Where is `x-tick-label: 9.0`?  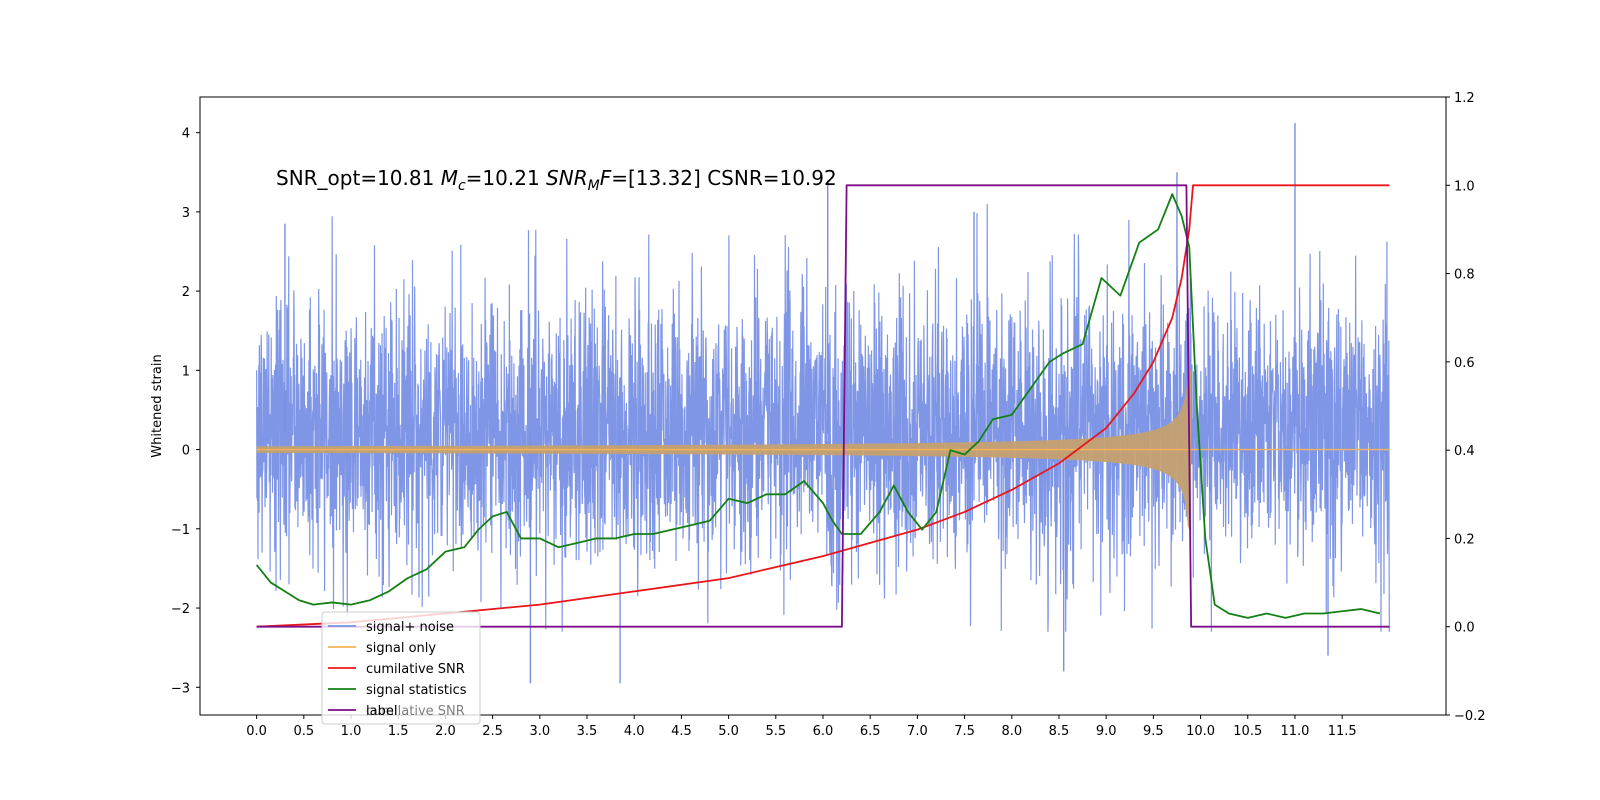
x-tick-label: 9.0 is located at coordinates (1106, 731).